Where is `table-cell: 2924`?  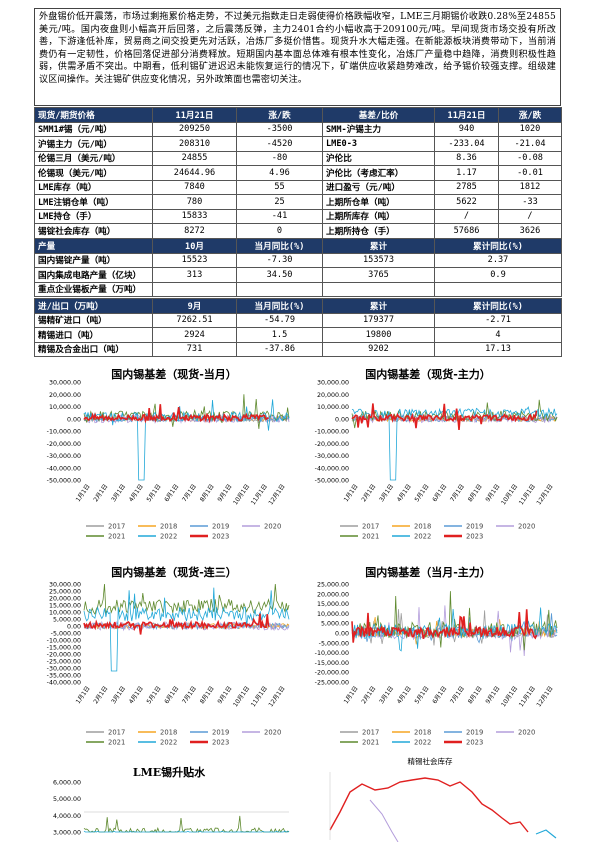 table-cell: 2924 is located at coordinates (194, 335).